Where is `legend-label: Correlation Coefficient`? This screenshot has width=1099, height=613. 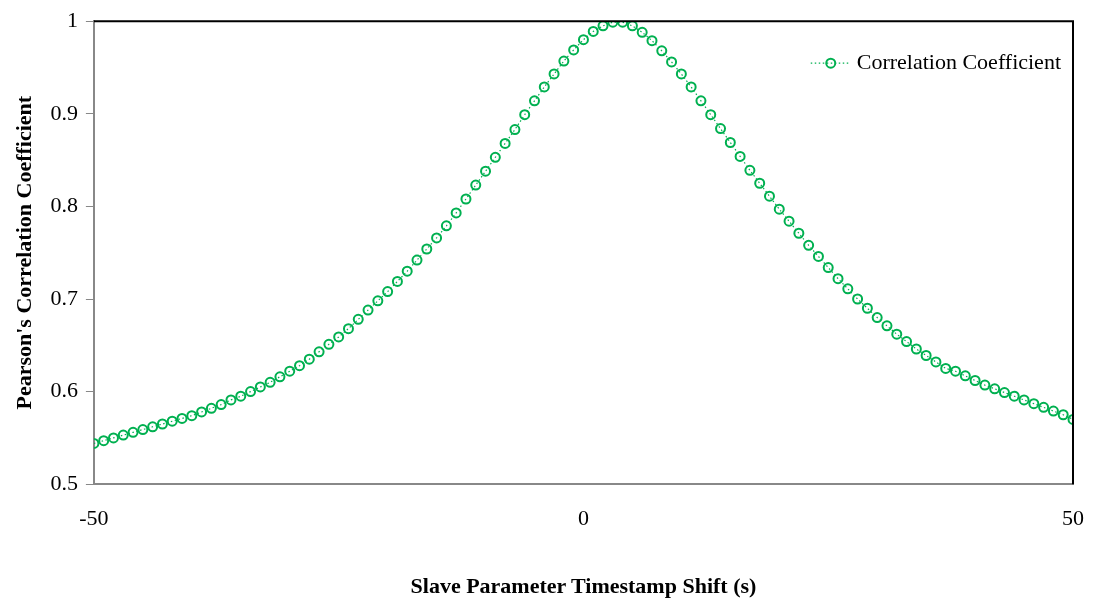 legend-label: Correlation Coefficient is located at coordinates (959, 61).